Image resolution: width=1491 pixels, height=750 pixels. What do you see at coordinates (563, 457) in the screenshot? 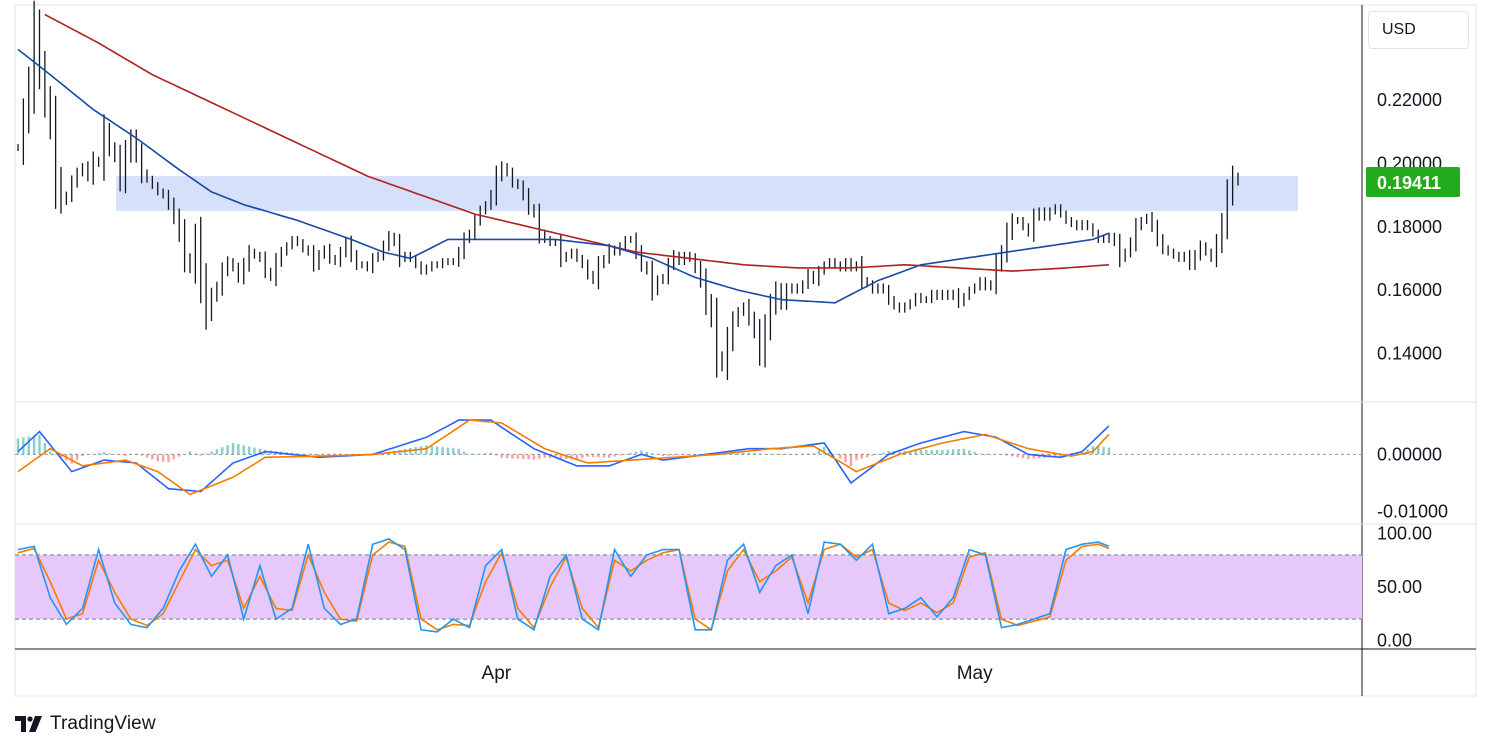
I see `macd-signal-line` at bounding box center [563, 457].